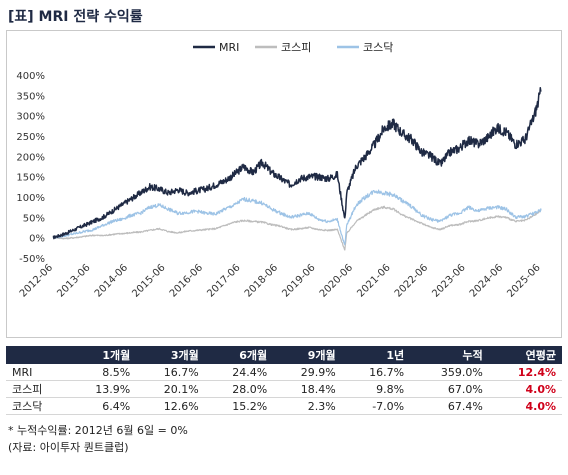 The height and width of the screenshot is (475, 568). Describe the element at coordinates (102, 372) in the screenshot. I see `table-cell: 8.5%` at that location.